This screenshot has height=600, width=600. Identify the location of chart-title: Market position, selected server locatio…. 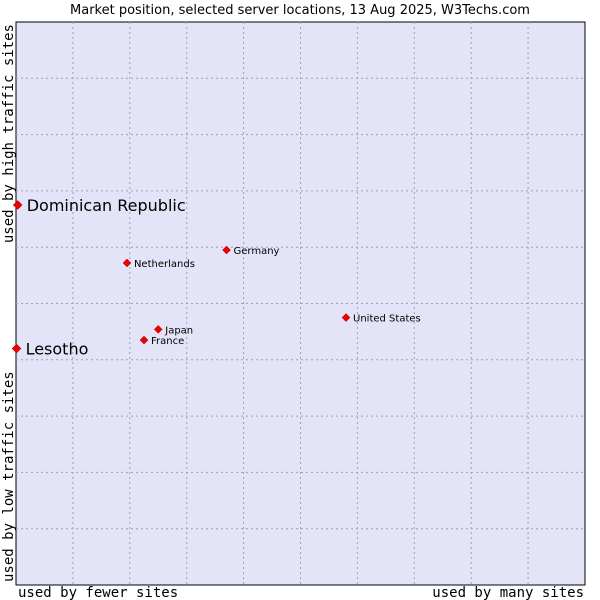
(300, 10).